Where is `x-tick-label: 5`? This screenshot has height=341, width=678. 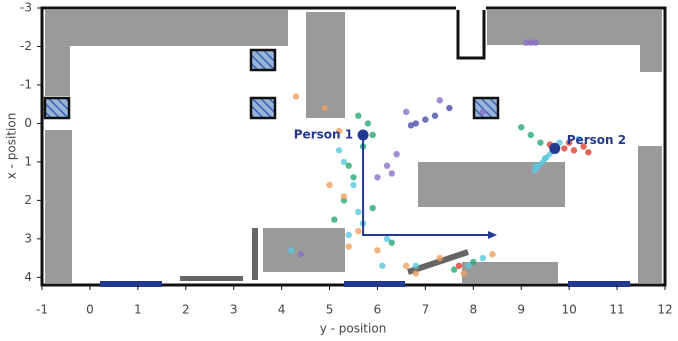
x-tick-label: 5 is located at coordinates (330, 310).